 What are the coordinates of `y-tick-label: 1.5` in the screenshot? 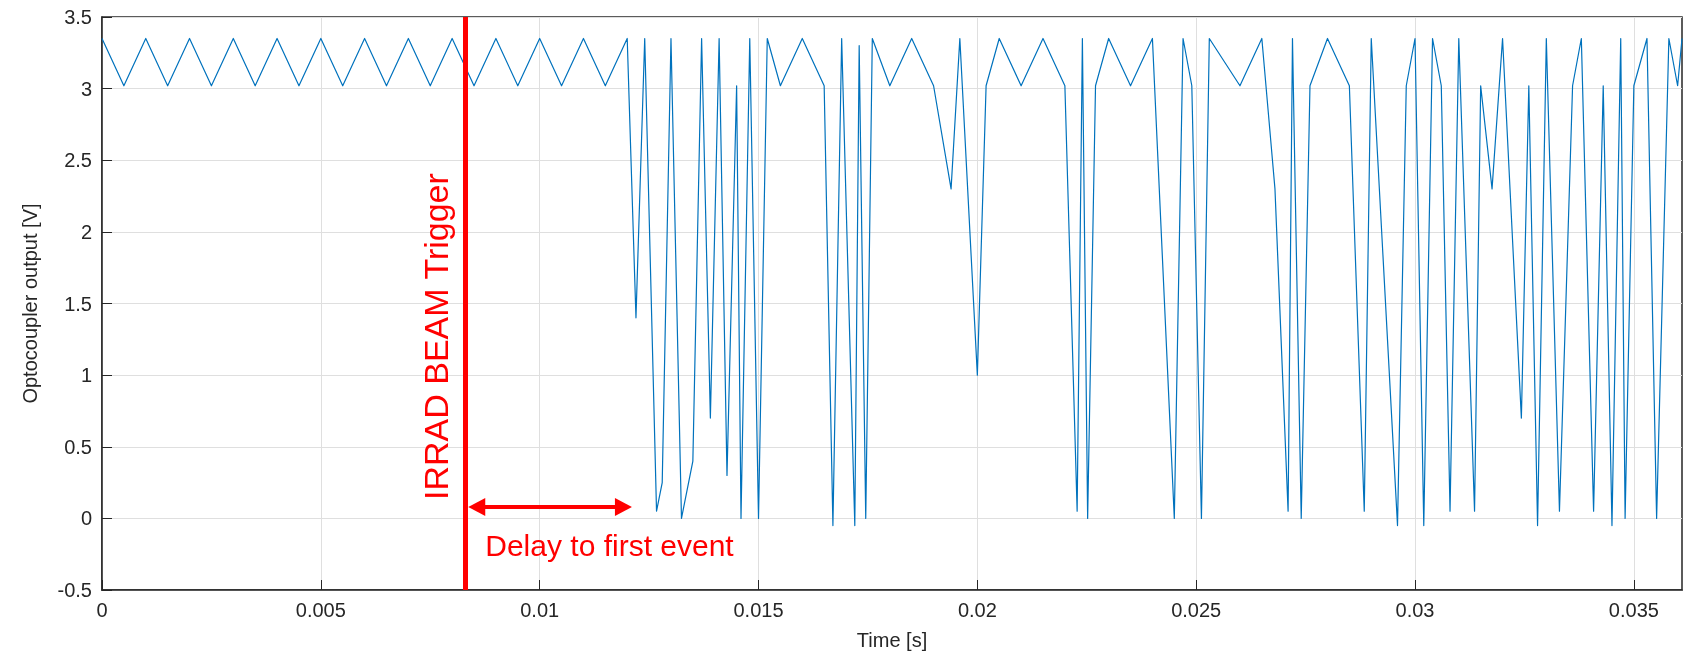 It's located at (78, 303).